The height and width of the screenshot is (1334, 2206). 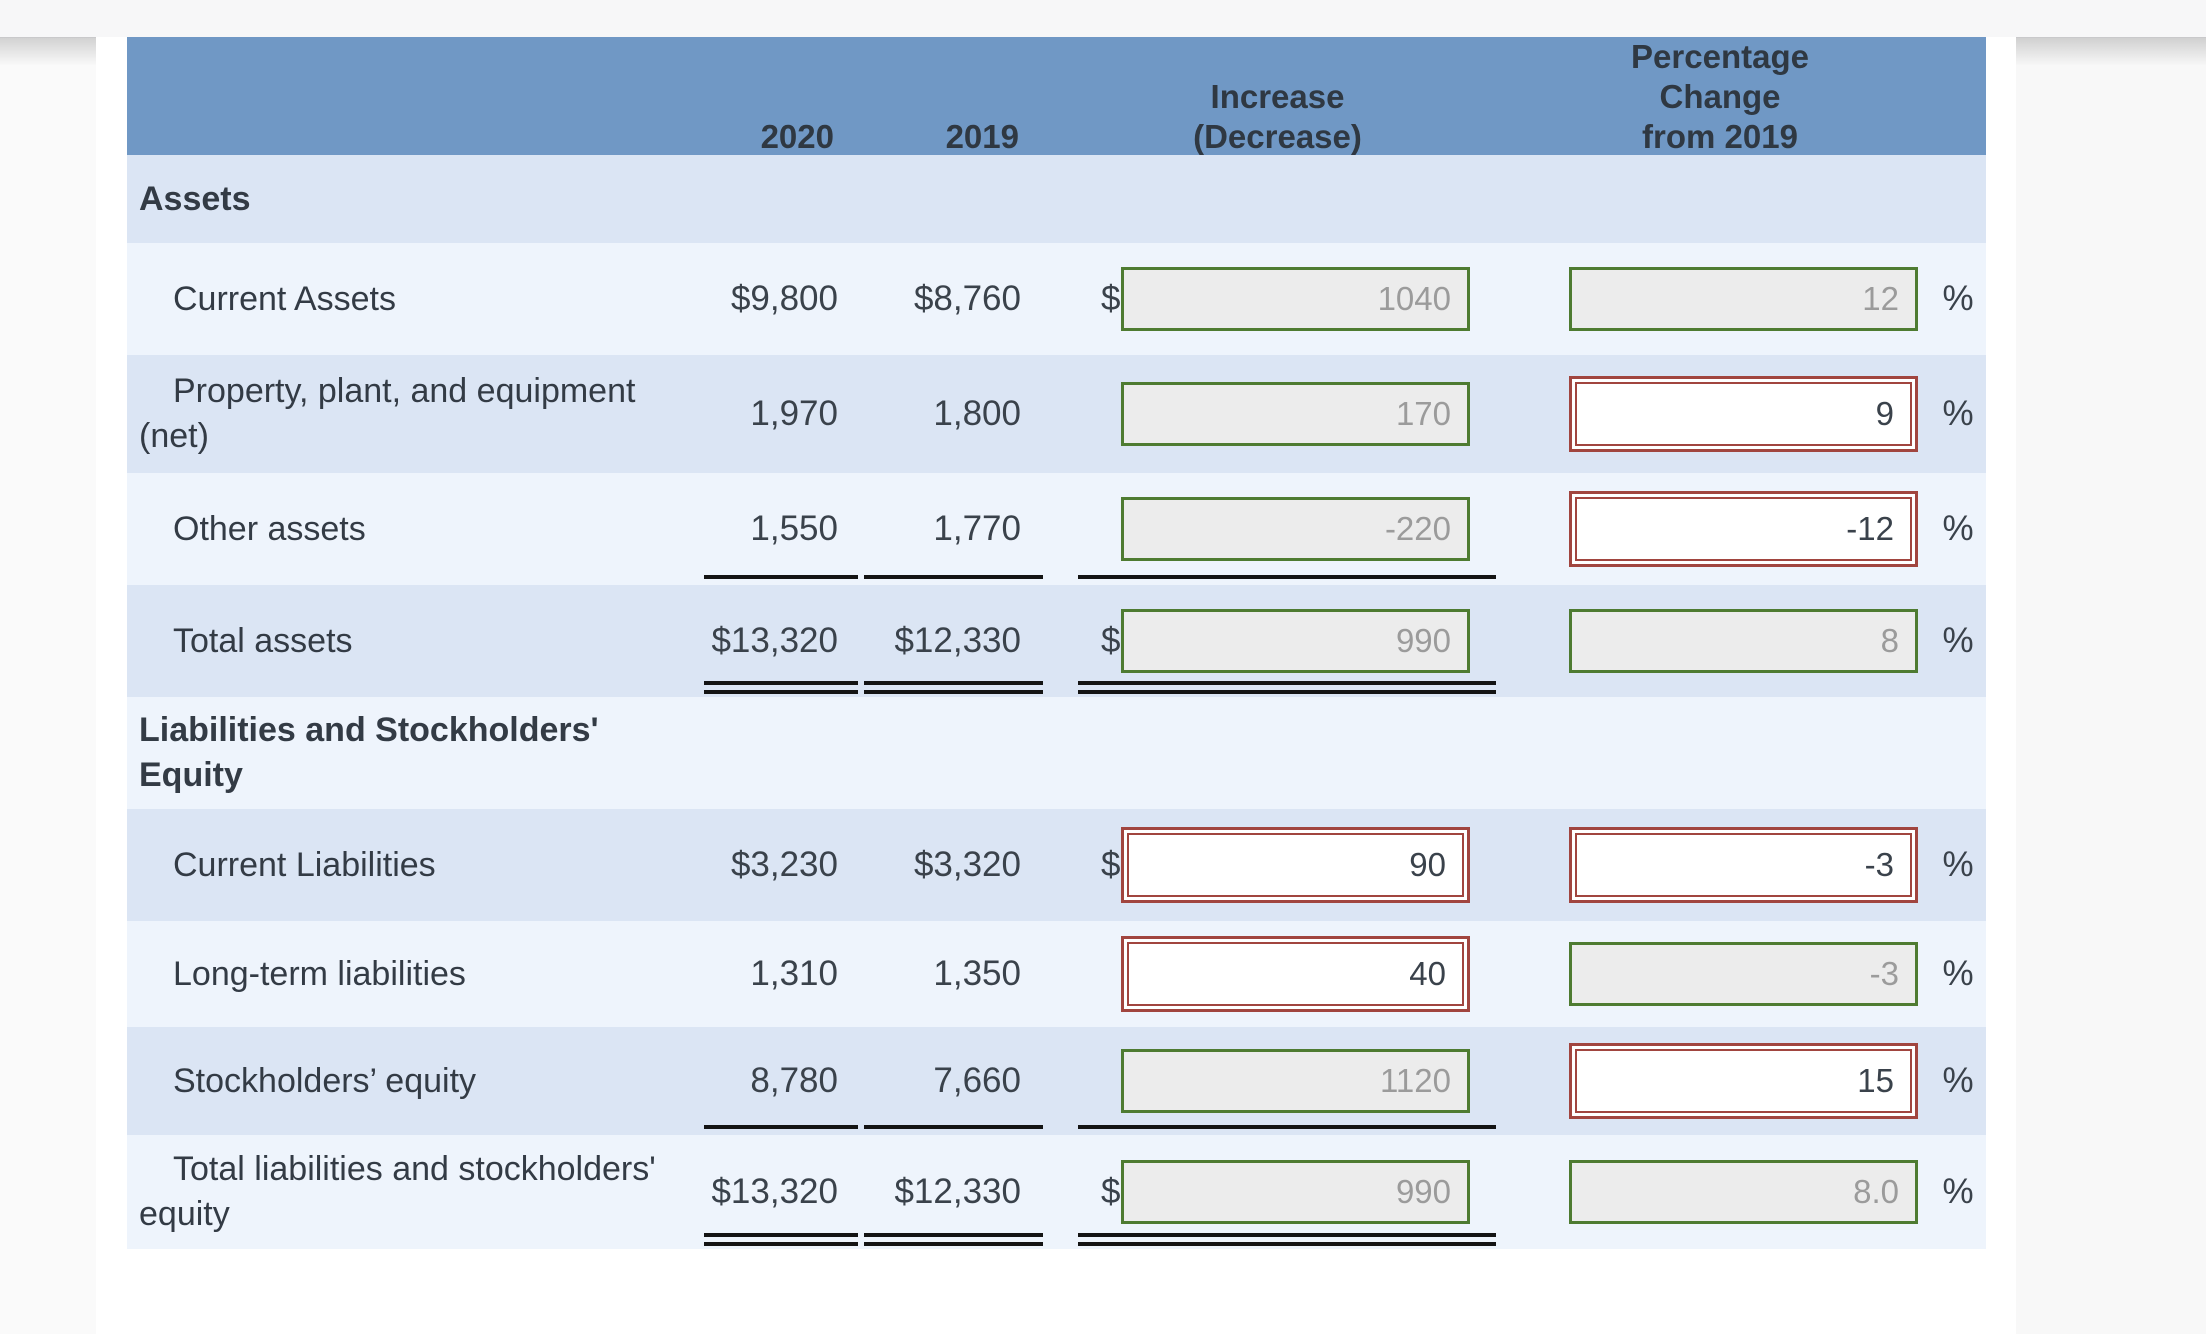 I want to click on top-strip, so click(x=1103, y=18).